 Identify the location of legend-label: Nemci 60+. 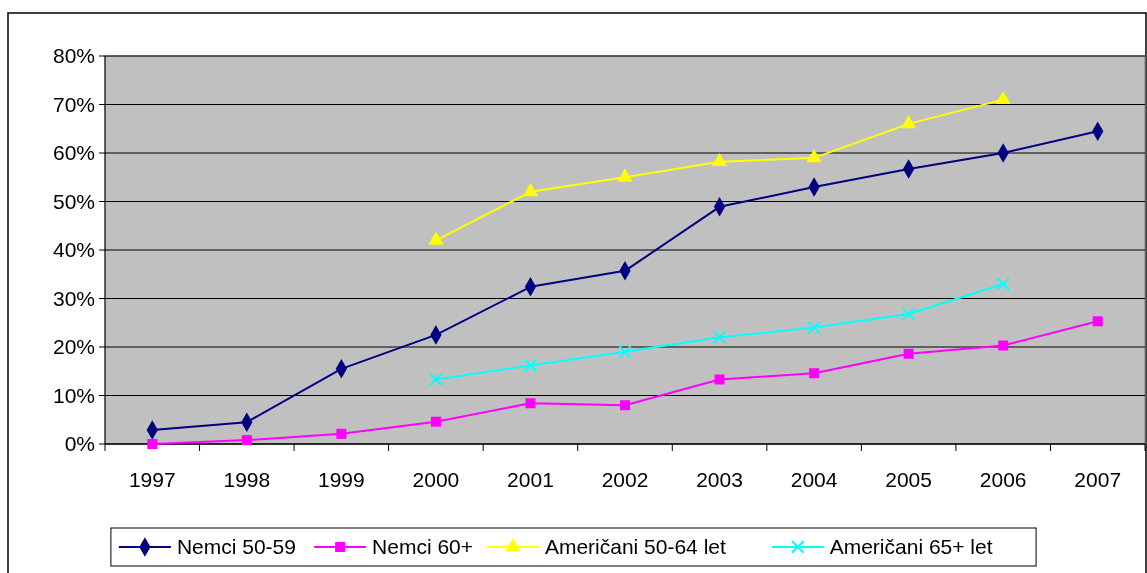
(423, 547).